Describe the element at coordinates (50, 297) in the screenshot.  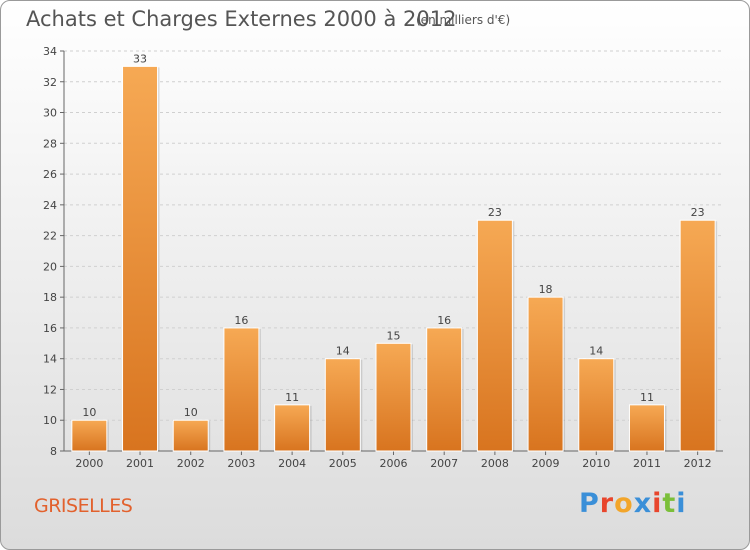
I see `y-tick-label: 18` at that location.